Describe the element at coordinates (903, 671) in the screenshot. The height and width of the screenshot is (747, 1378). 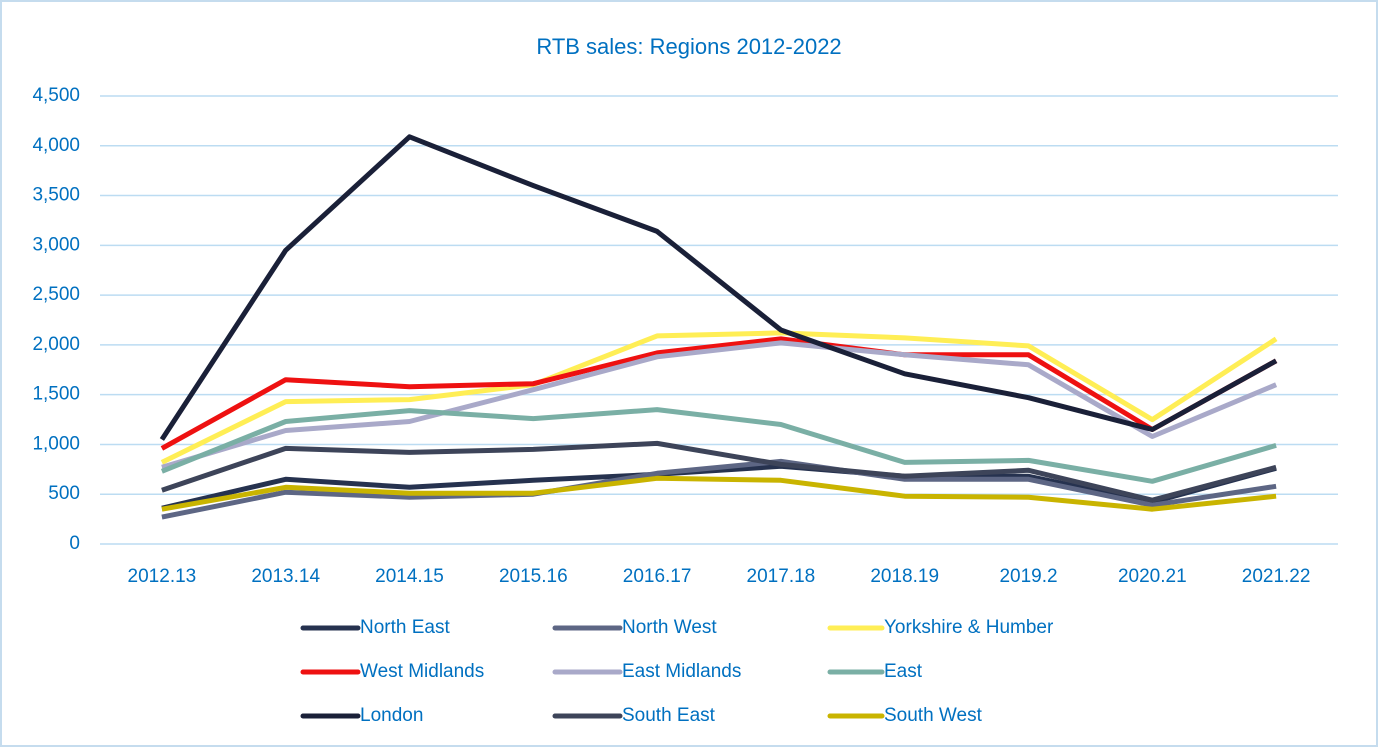
I see `legend-label: East` at that location.